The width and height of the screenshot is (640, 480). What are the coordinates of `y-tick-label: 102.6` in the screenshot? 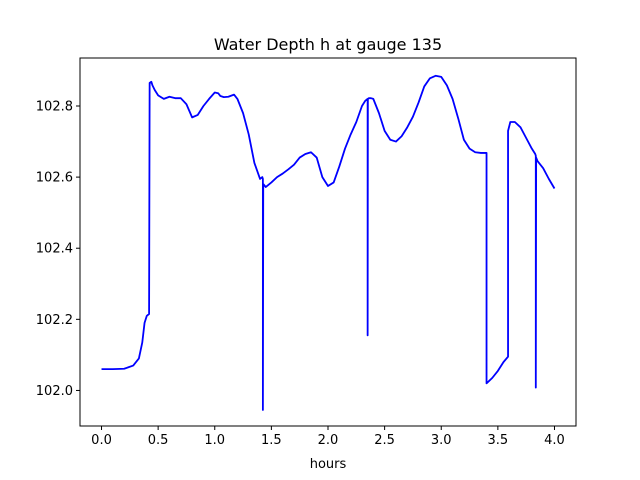 It's located at (54, 178).